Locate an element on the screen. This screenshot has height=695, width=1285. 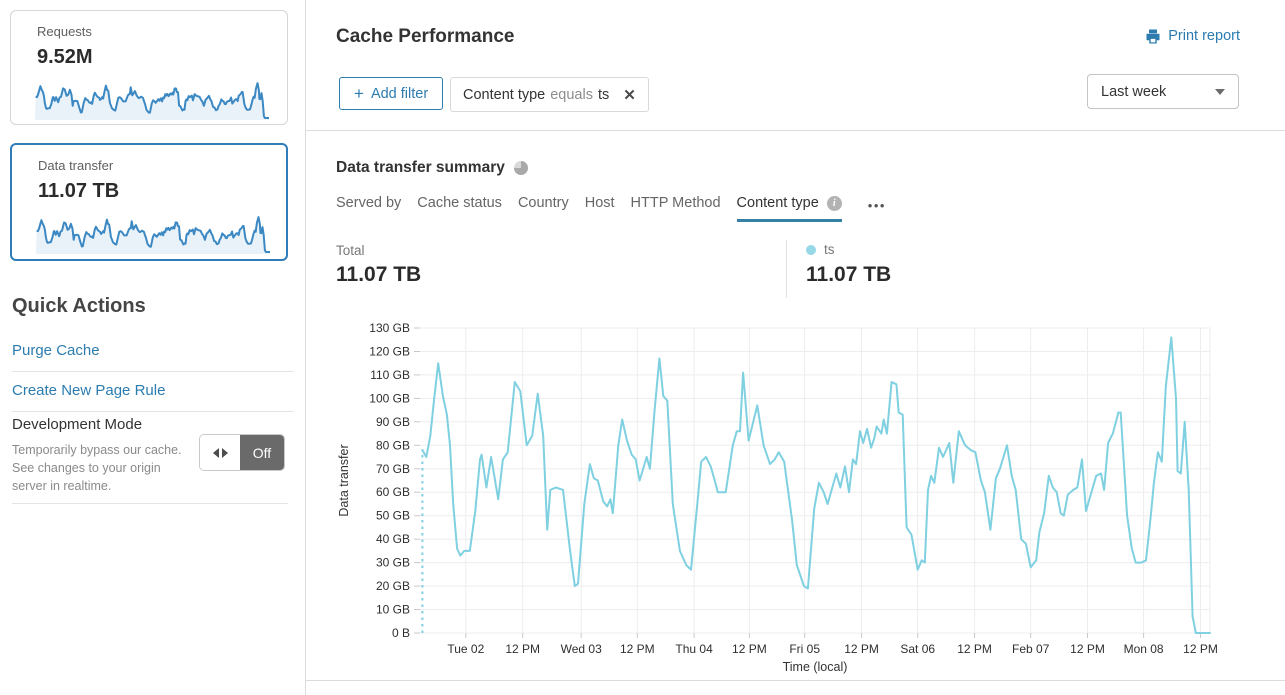
quick-actions-list: Purge Cache Create New Page Rule is located at coordinates (153, 372).